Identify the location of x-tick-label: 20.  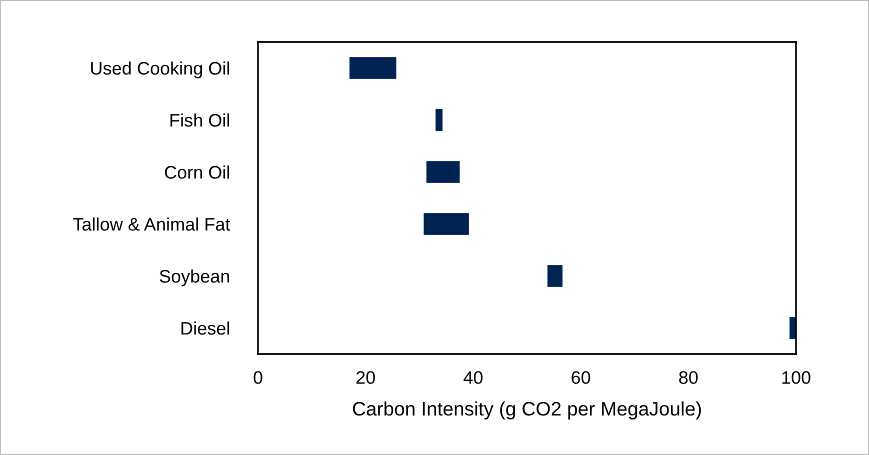
(365, 377).